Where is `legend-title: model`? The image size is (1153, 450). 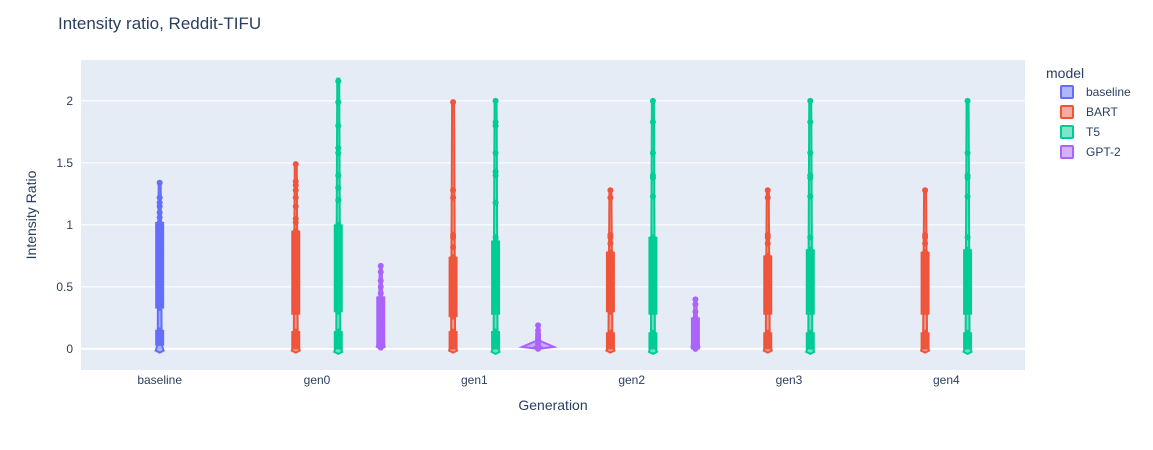 legend-title: model is located at coordinates (1065, 73).